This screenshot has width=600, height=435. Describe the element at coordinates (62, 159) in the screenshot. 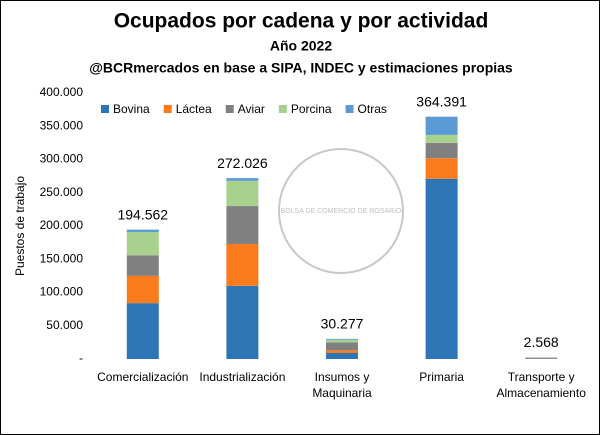

I see `y-tick-label: 300.000` at that location.